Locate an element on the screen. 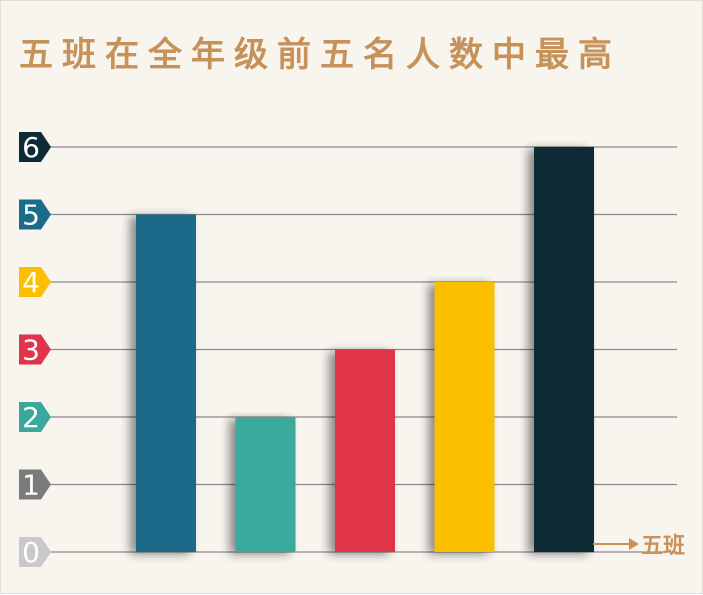 The height and width of the screenshot is (595, 703). y-axis-ticks: 0 1 2 3 4 5 6 is located at coordinates (35, 350).